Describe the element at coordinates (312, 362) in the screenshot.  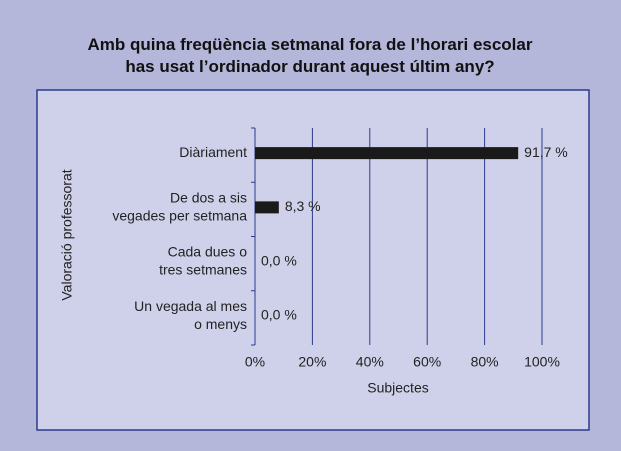
I see `x-tick-label: 20%` at that location.